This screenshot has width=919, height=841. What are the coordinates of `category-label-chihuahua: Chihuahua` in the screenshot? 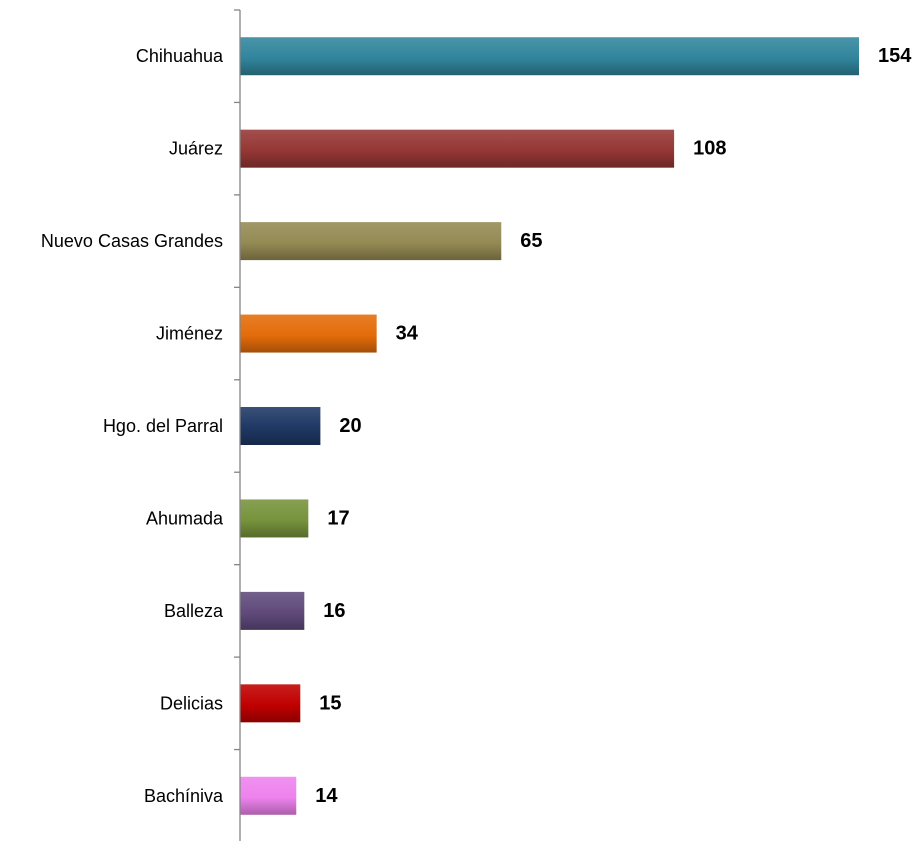 It's located at (180, 56).